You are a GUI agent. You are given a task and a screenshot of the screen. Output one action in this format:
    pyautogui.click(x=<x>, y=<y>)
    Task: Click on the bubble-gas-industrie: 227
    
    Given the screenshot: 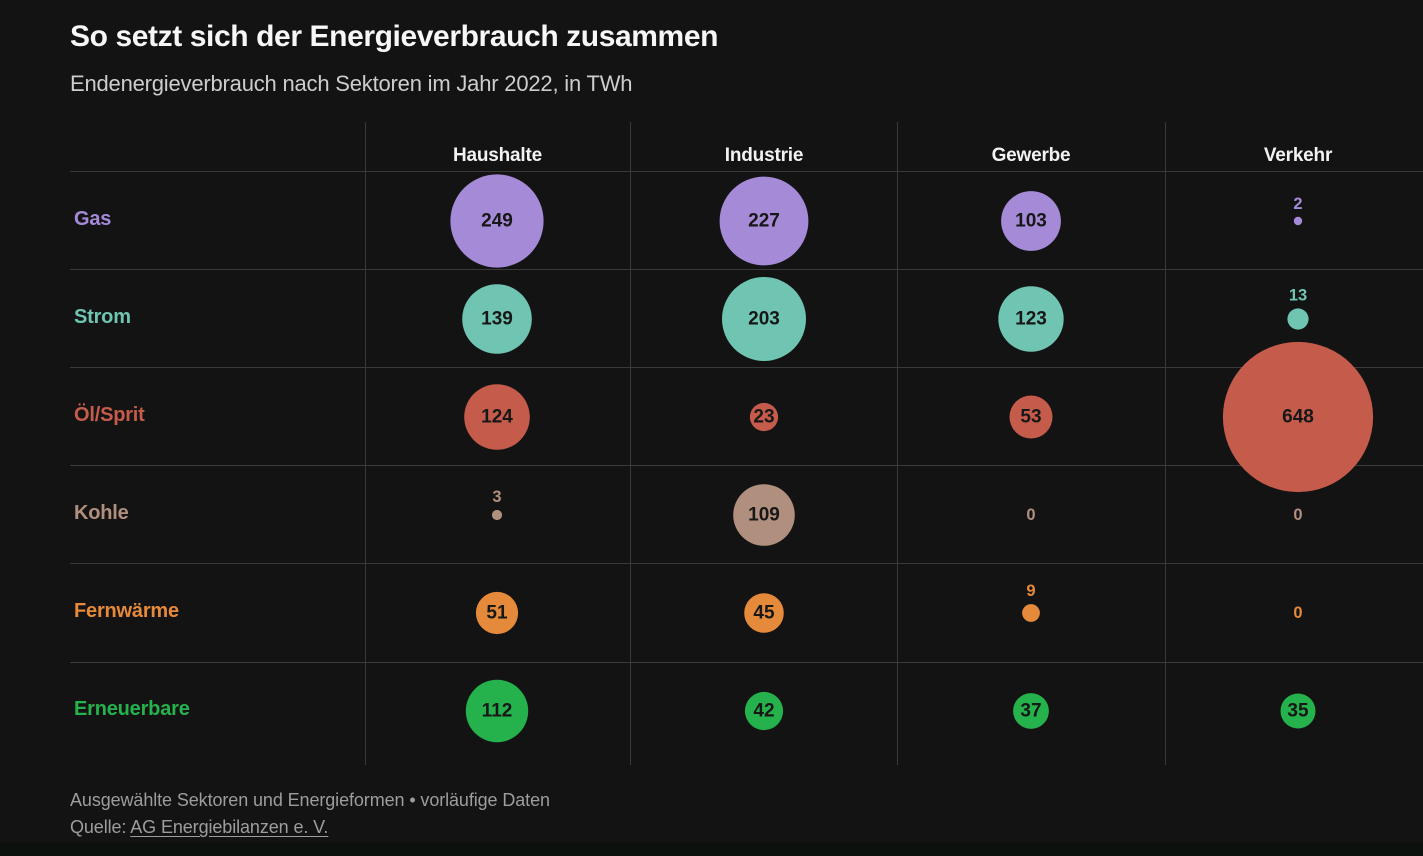 What is the action you would take?
    pyautogui.click(x=764, y=221)
    